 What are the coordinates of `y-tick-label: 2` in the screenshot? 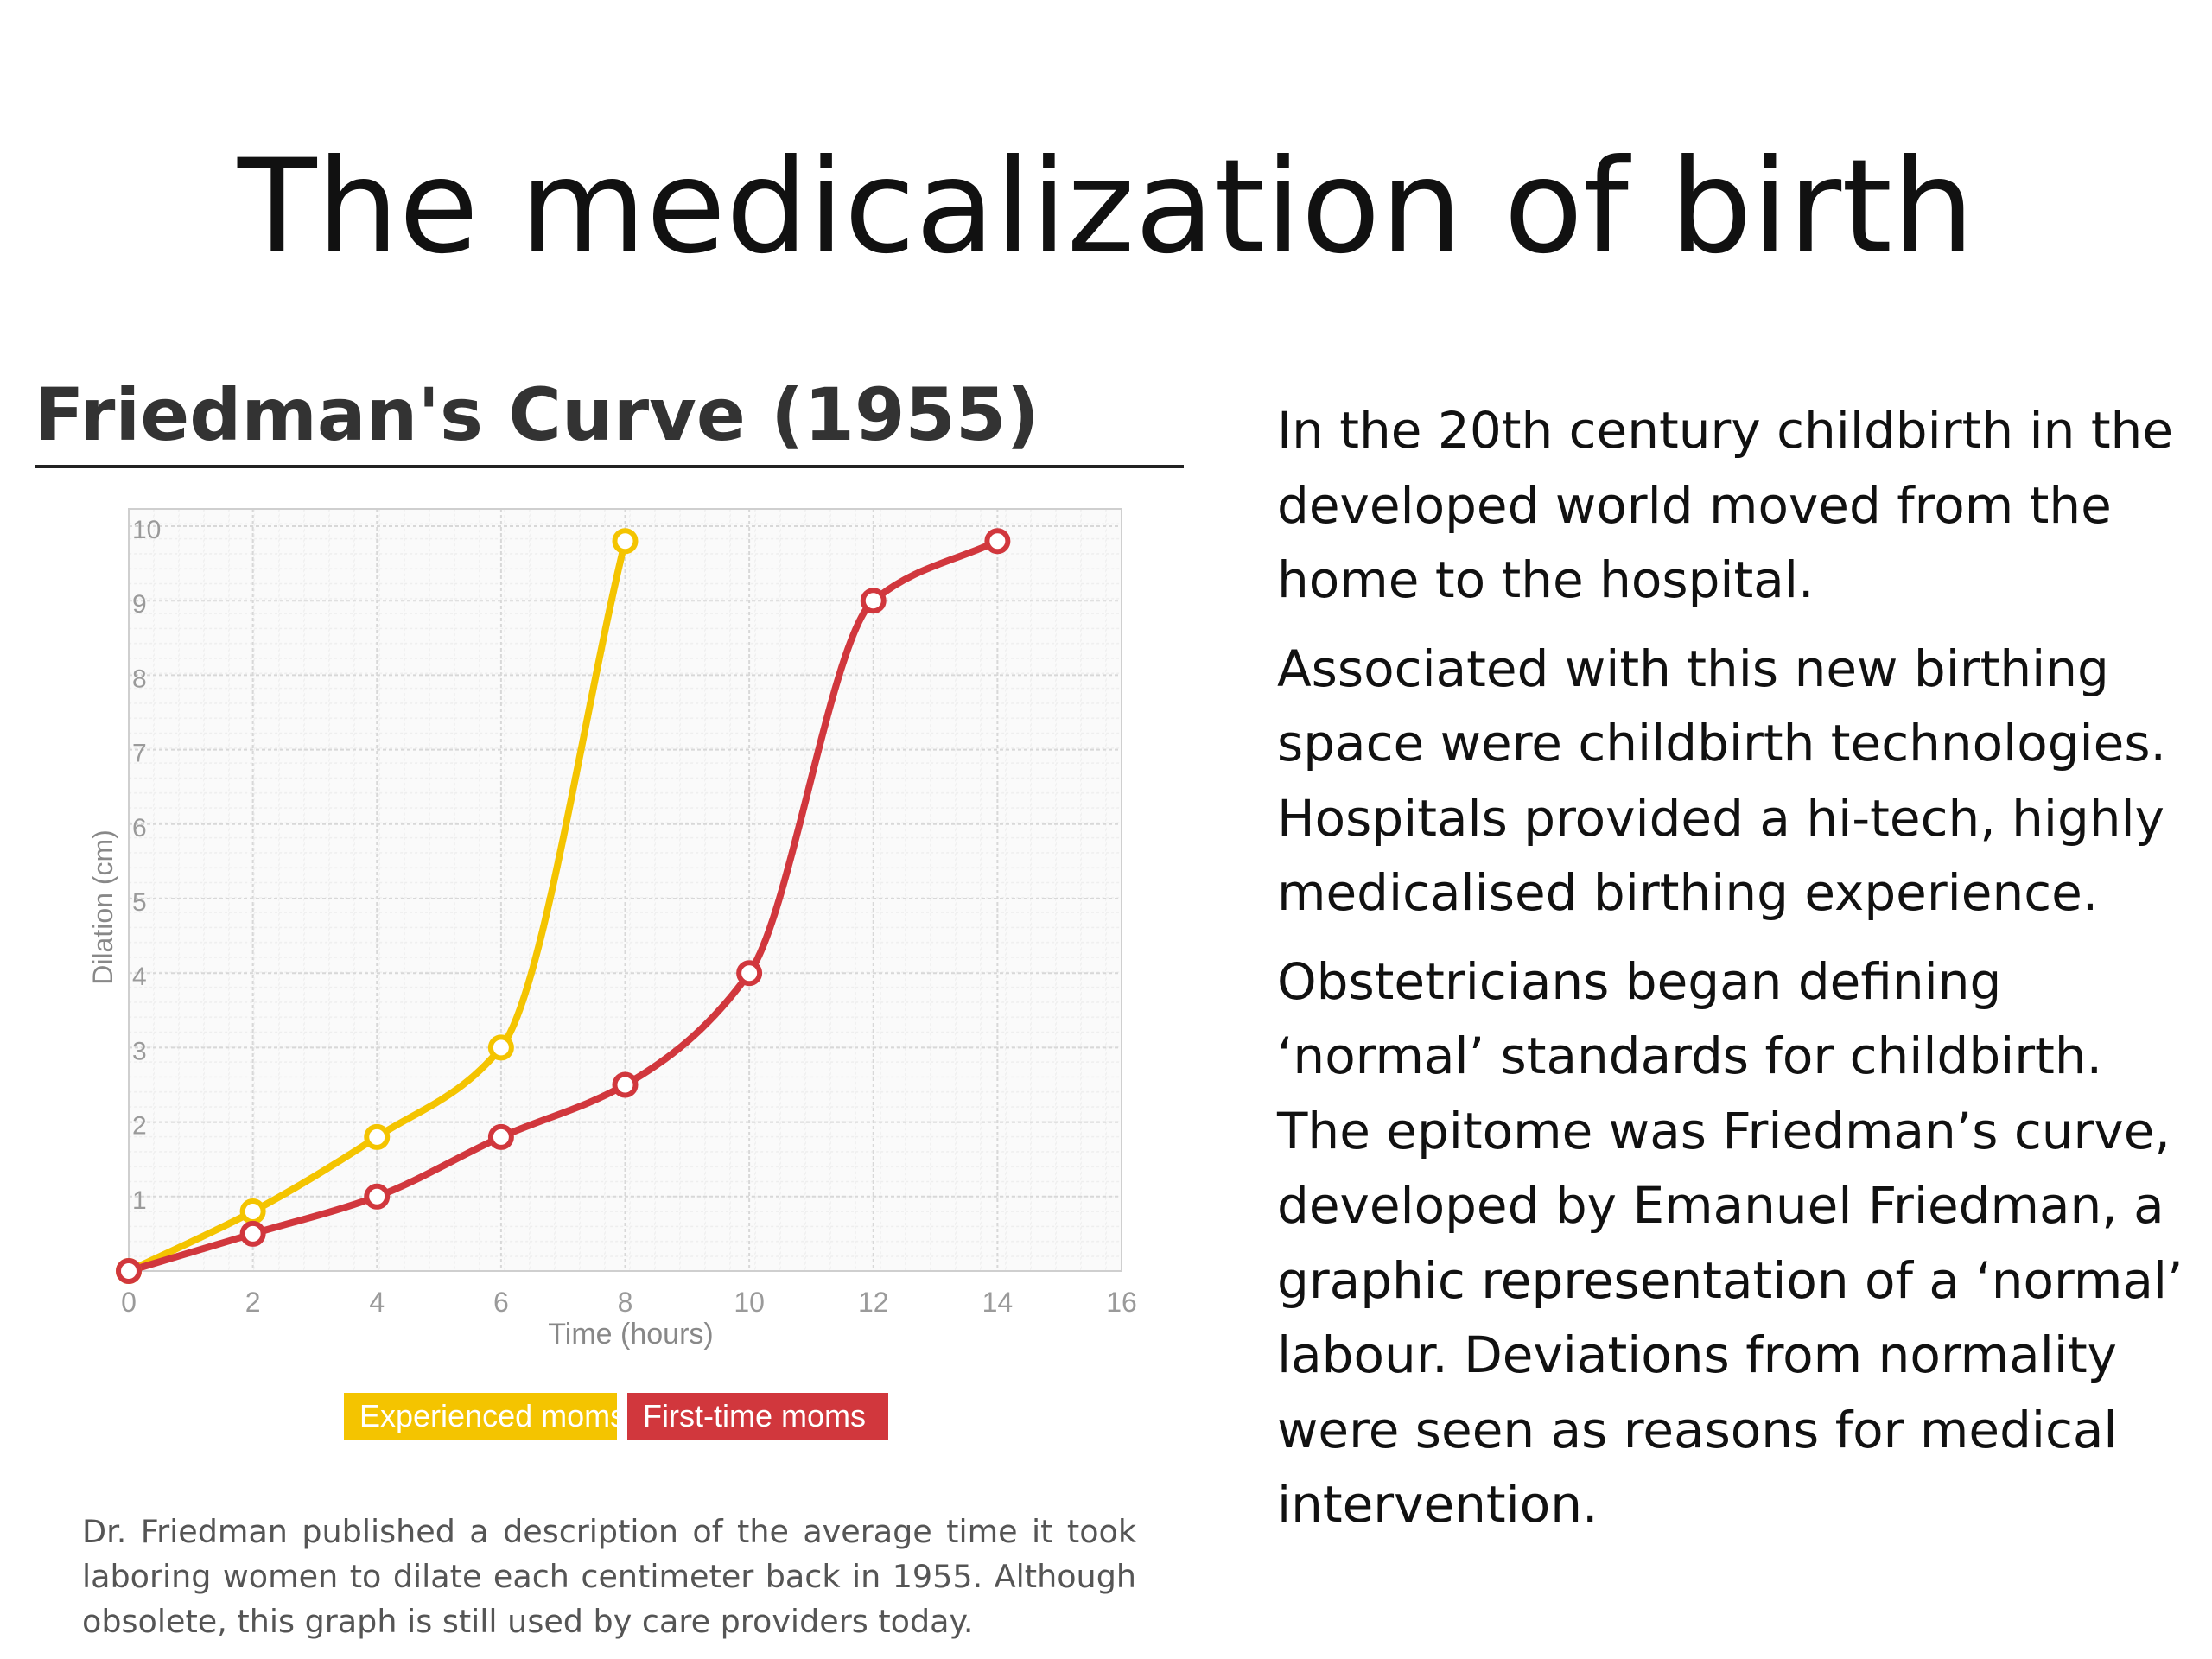 It's located at (139, 1126).